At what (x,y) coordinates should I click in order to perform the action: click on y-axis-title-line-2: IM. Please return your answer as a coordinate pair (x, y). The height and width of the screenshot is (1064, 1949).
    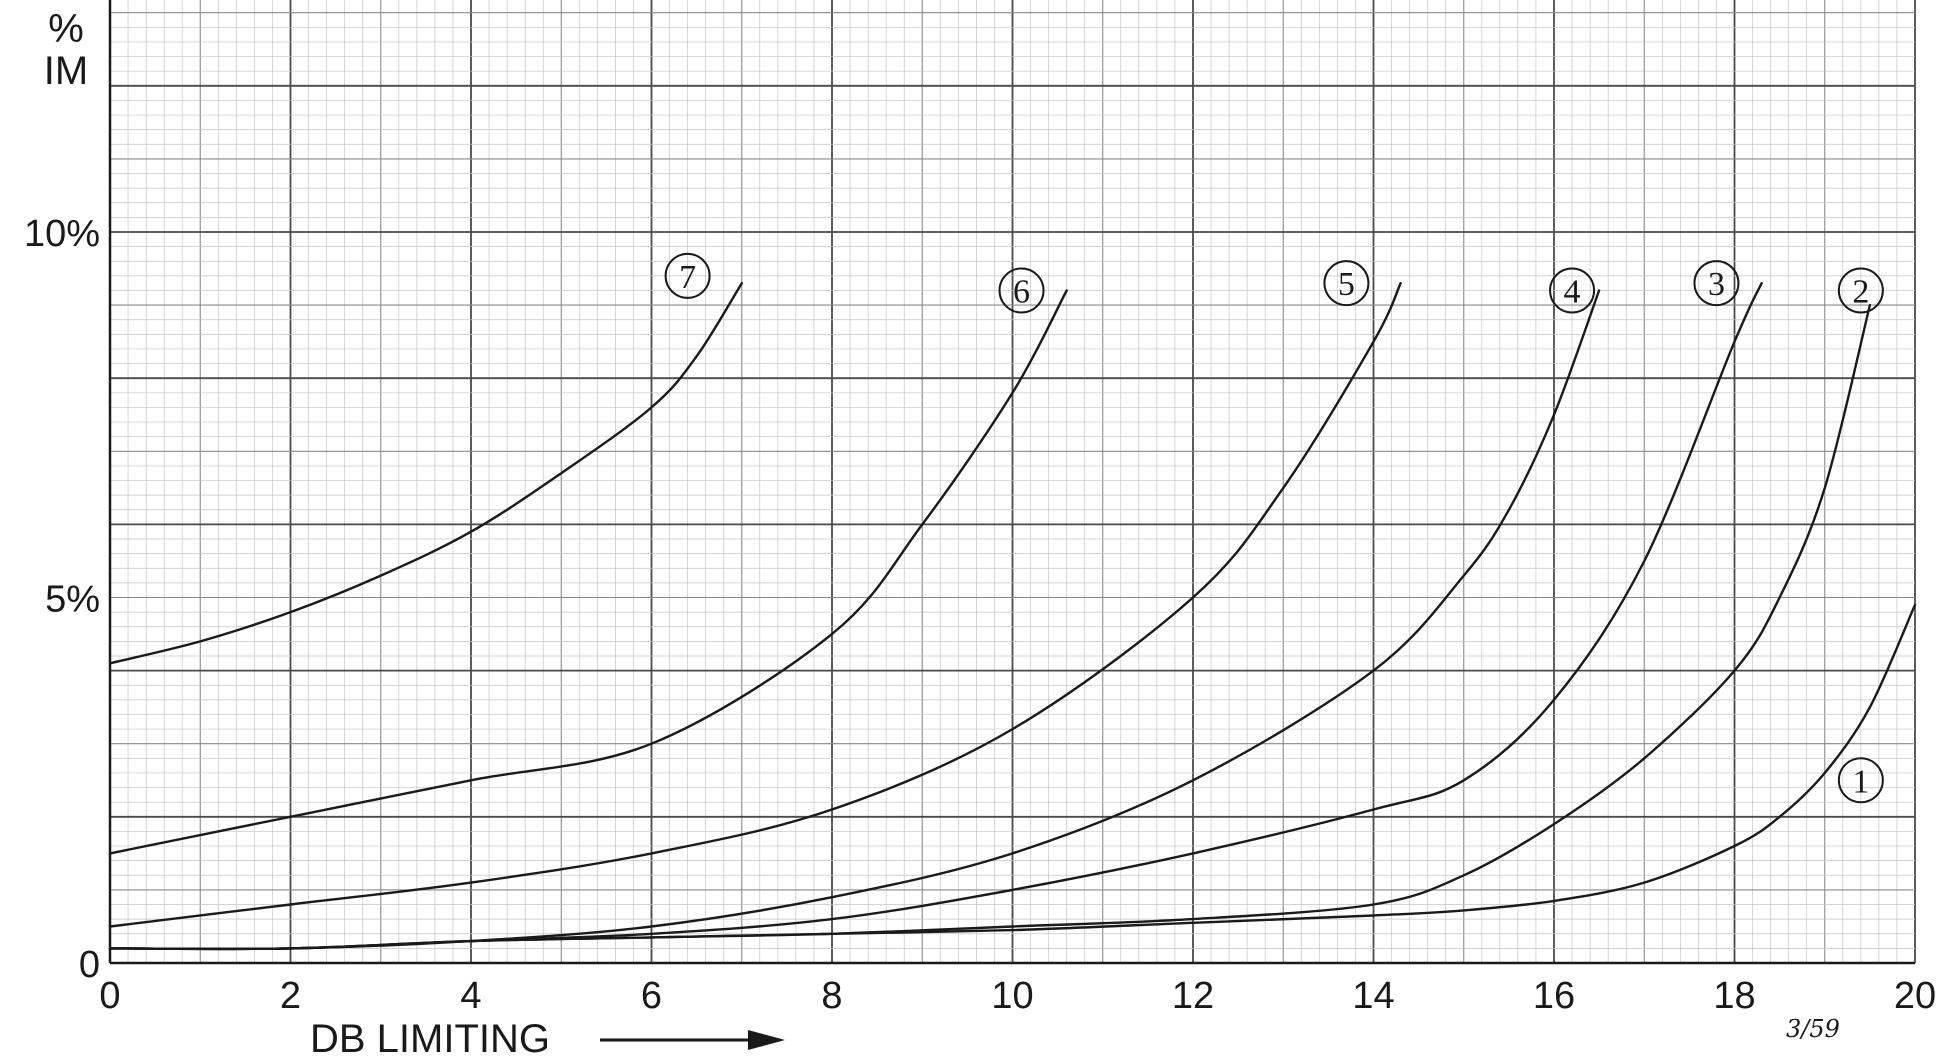
    Looking at the image, I should click on (66, 71).